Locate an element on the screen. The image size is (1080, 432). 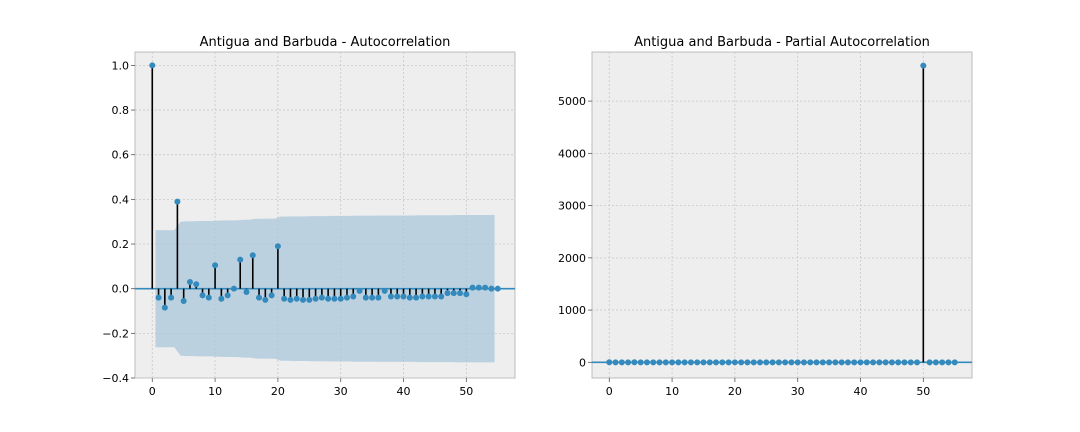
y-tick-label: 3000 is located at coordinates (572, 206).